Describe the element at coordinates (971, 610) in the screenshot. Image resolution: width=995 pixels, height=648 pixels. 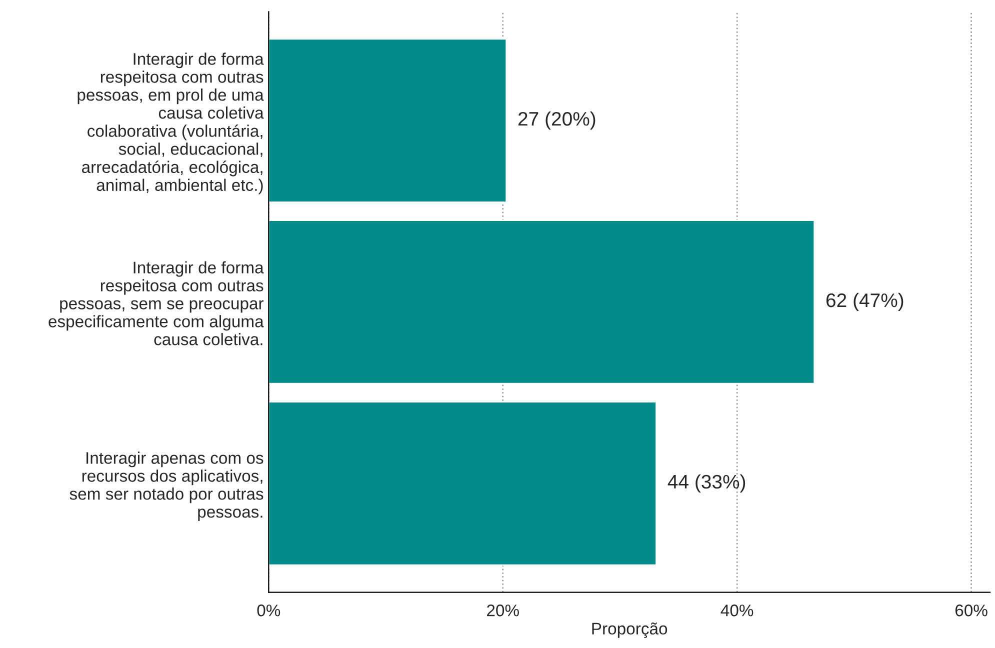
I see `x-tick-label: 60%` at that location.